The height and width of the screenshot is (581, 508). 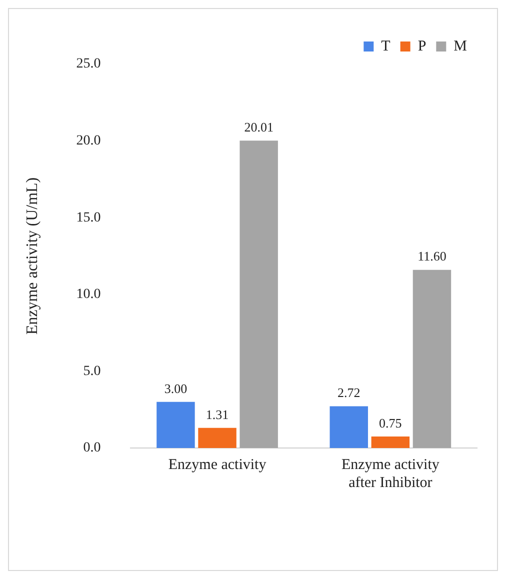 I want to click on y-axis-title: Enzyme activity (U/mL), so click(x=32, y=256).